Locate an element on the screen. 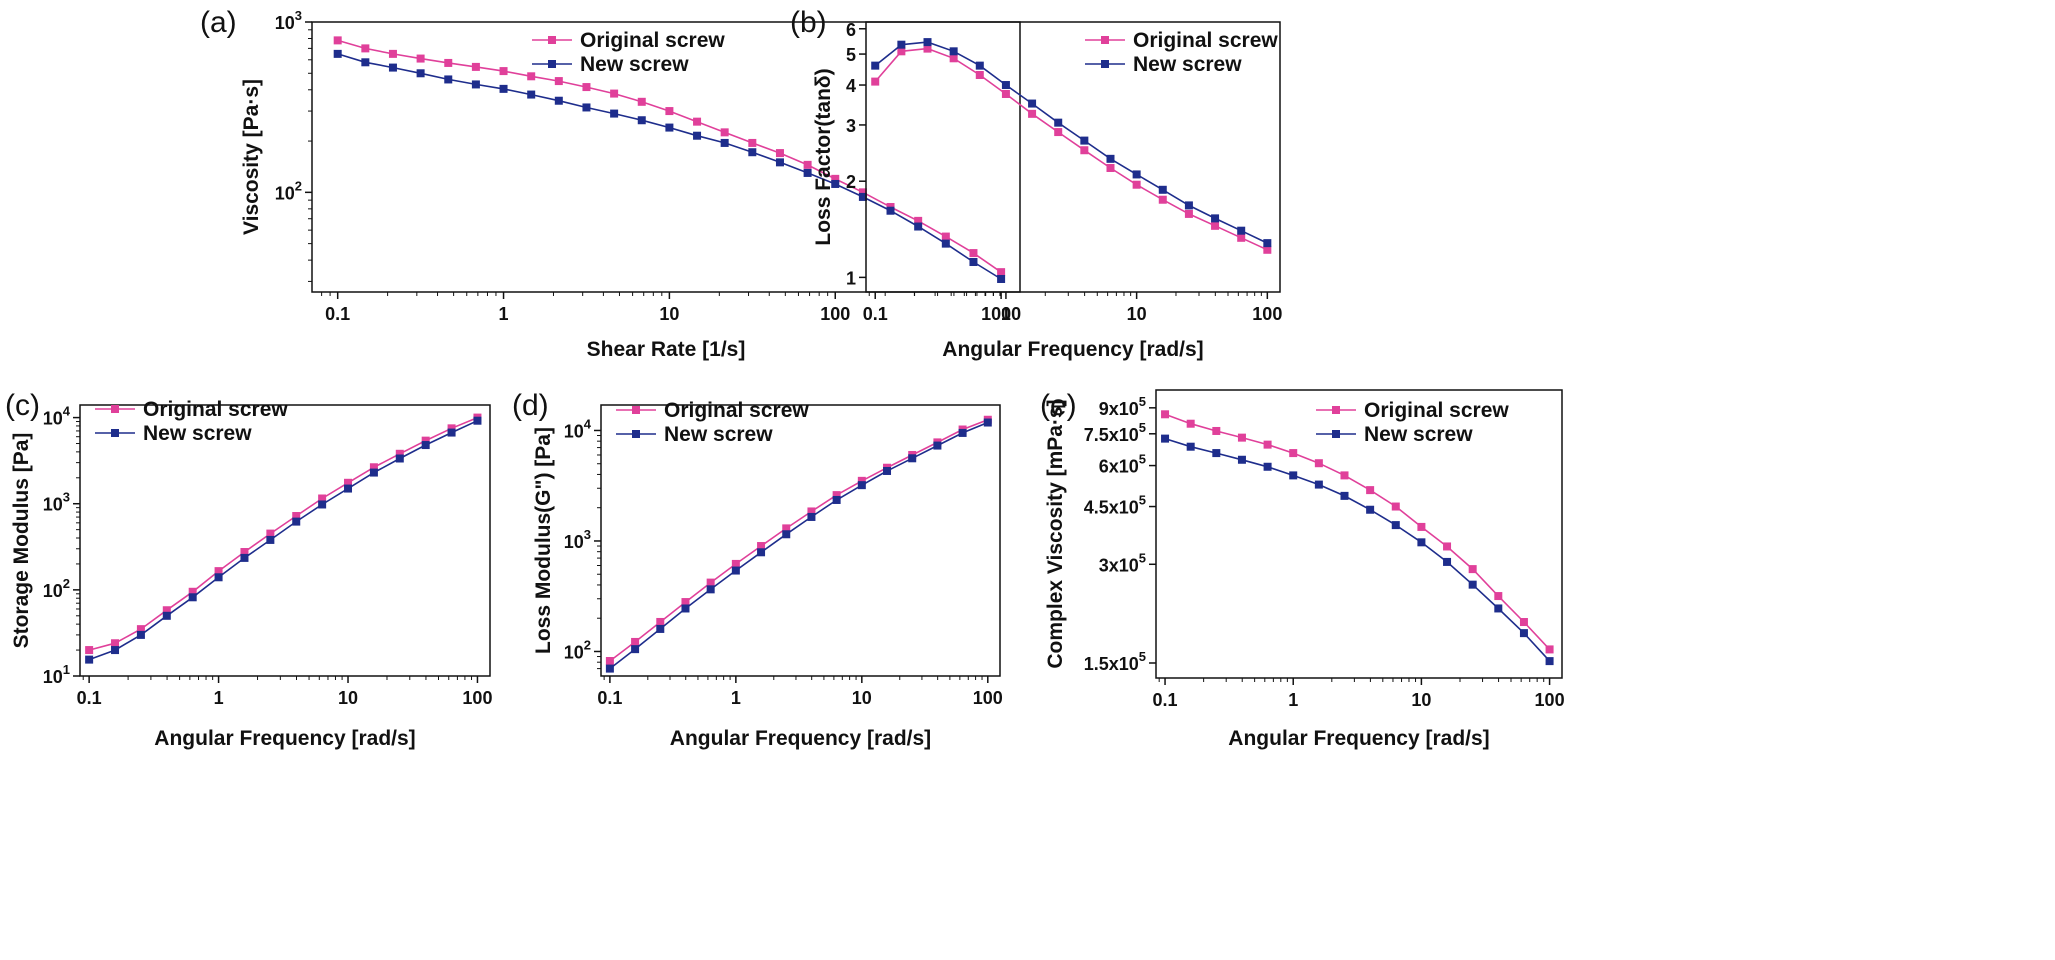 The height and width of the screenshot is (960, 2055). y-axis-title: Complex Viscosity [mPa·s] is located at coordinates (1055, 533).